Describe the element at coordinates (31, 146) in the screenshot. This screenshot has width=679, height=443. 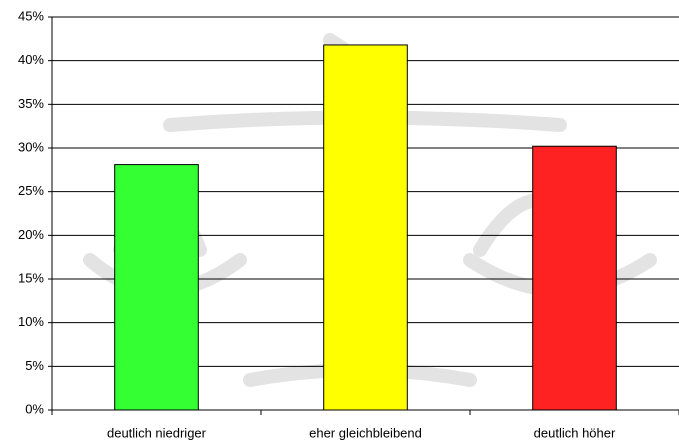
I see `y-tick-label: 30%` at that location.